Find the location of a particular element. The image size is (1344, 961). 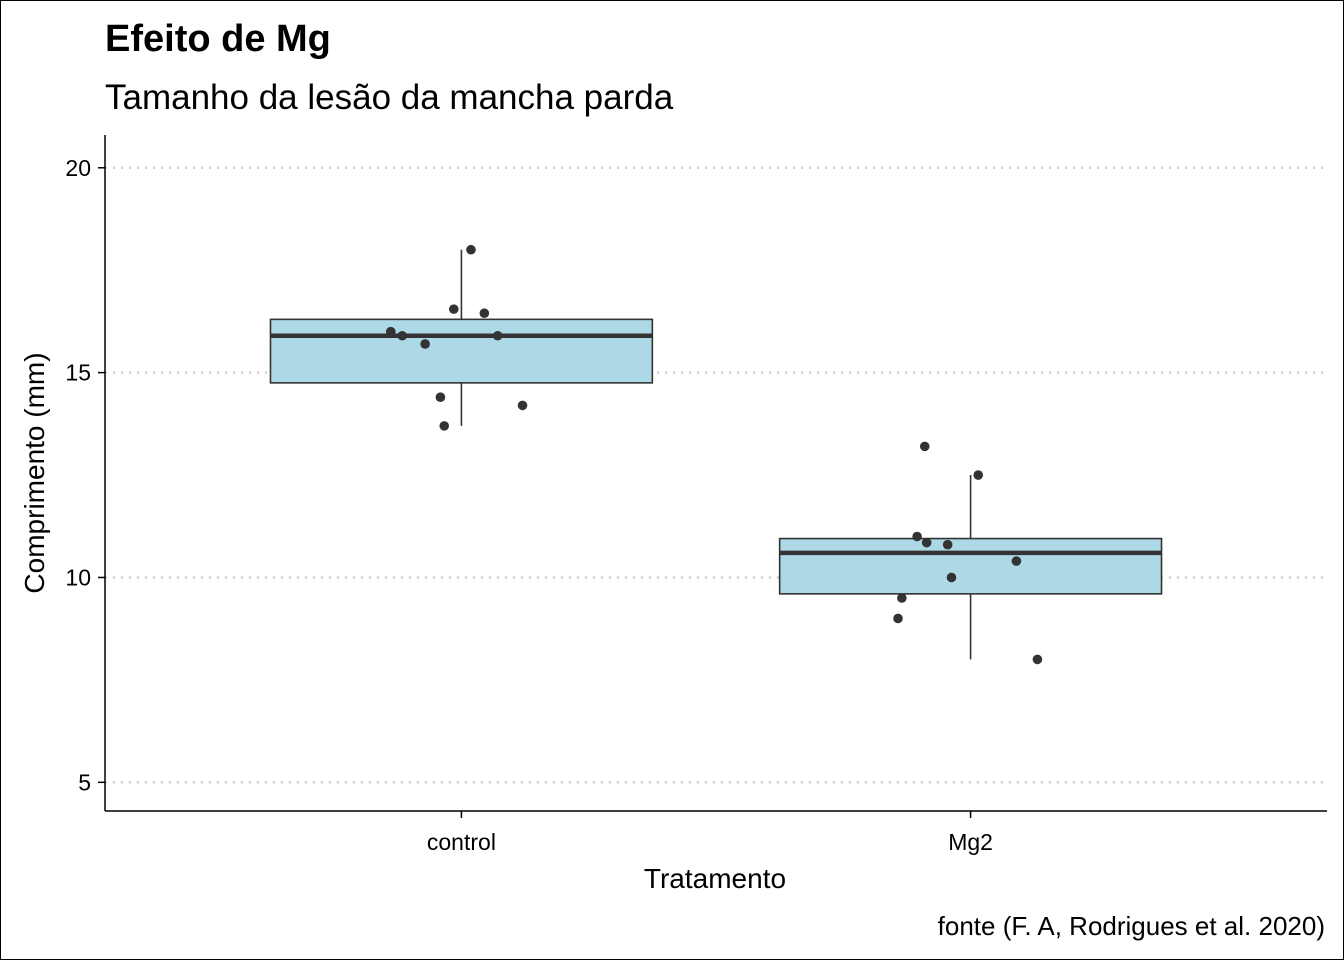

y-axis-title: Comprimento (mm) is located at coordinates (34, 472).